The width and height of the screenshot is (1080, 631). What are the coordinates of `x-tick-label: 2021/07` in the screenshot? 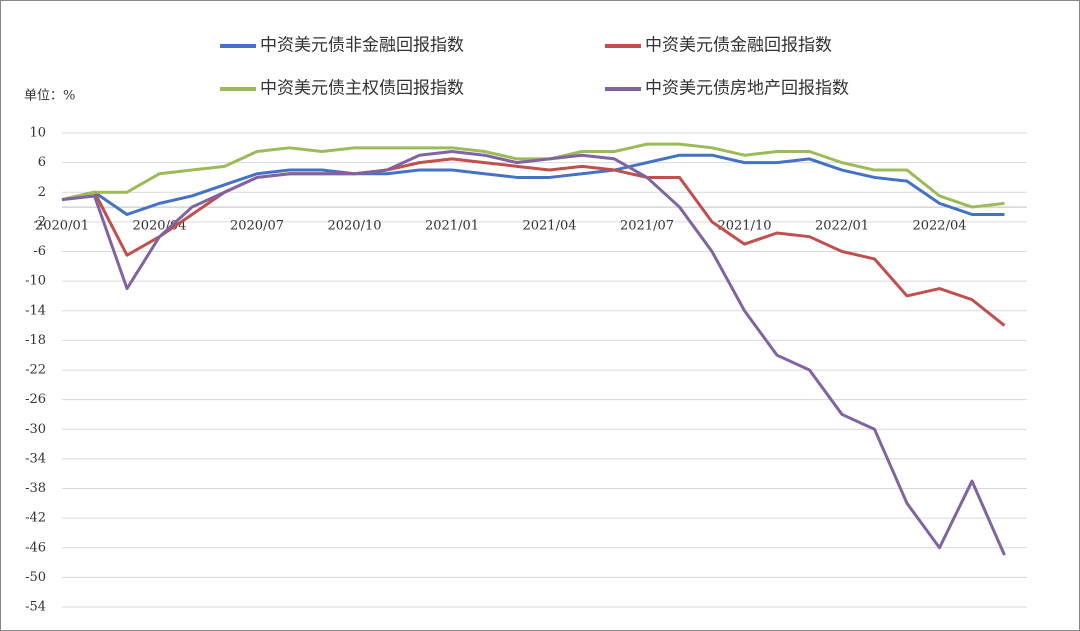 It's located at (647, 226).